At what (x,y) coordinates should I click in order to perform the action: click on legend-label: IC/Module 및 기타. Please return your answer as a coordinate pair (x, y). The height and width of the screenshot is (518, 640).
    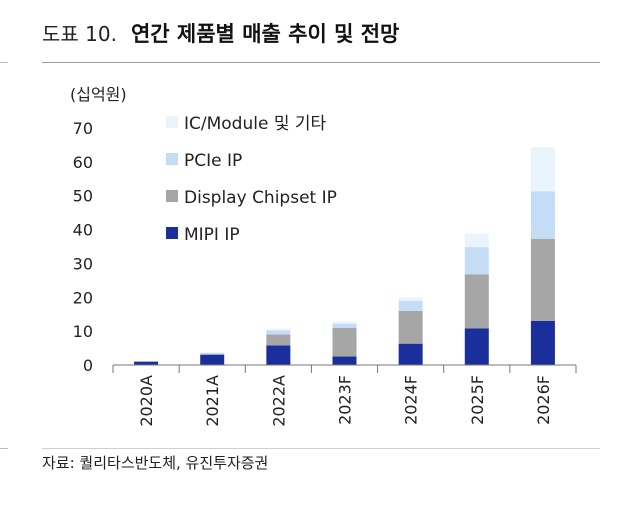
    Looking at the image, I should click on (255, 124).